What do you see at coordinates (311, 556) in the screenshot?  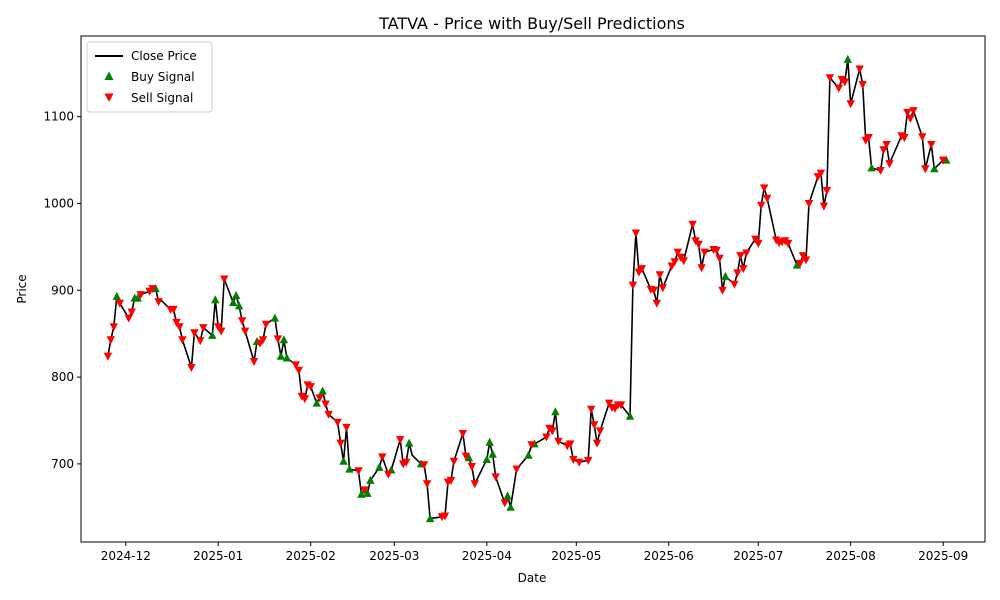 I see `x-tick-label: 2025-02` at bounding box center [311, 556].